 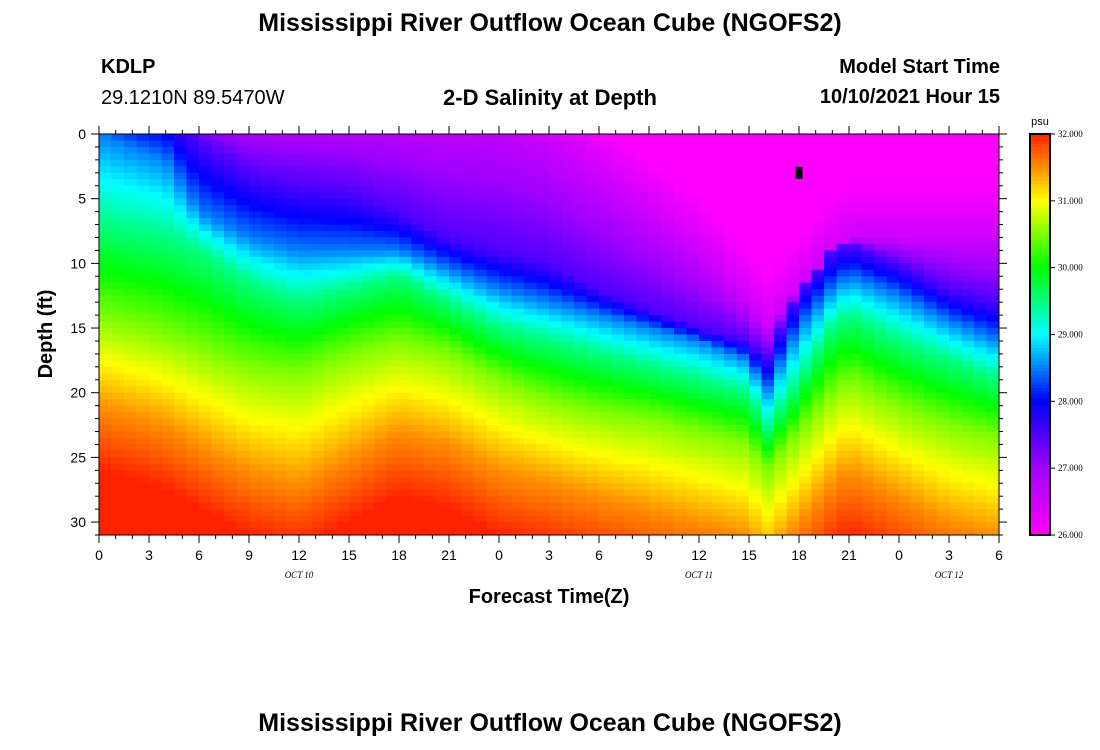 What do you see at coordinates (1070, 401) in the screenshot?
I see `colorbar-tick-label: 28.000` at bounding box center [1070, 401].